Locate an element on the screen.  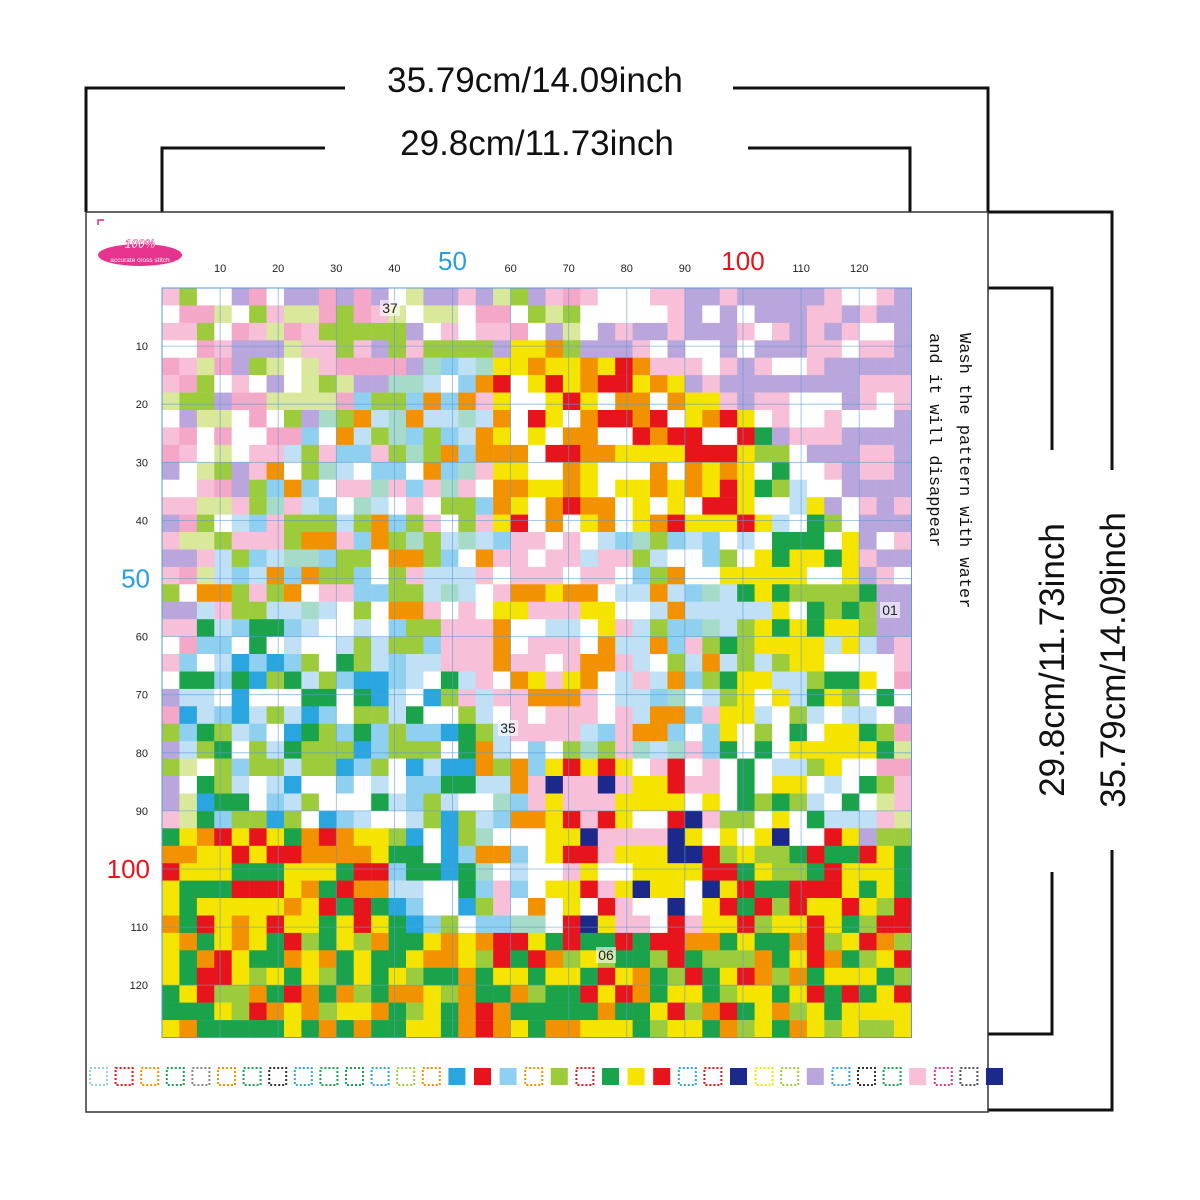
inner-height-label: 29.8cm/11.73inch is located at coordinates (1052, 660).